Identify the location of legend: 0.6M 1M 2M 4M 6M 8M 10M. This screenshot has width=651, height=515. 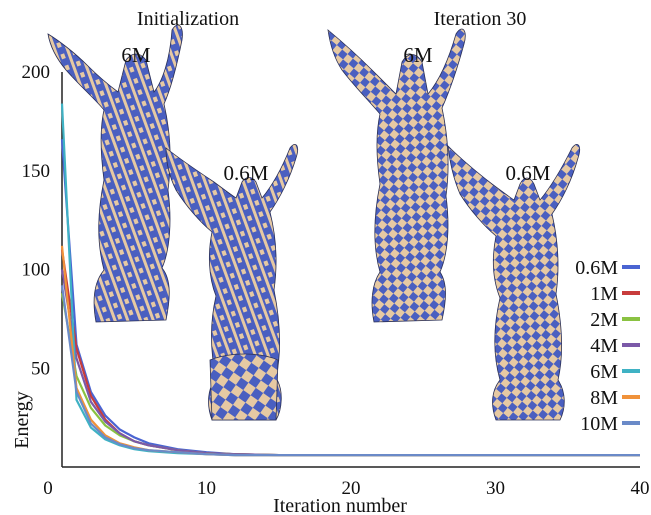
(607, 346).